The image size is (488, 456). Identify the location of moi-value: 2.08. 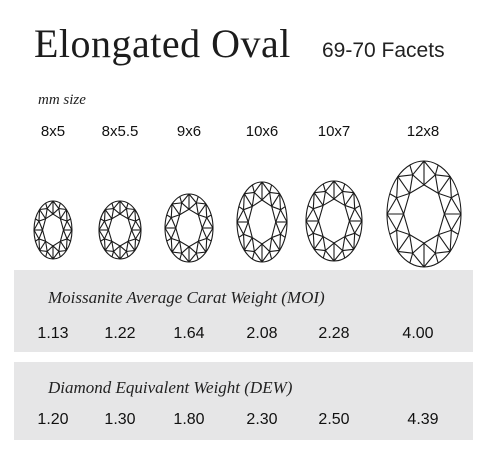
(262, 333).